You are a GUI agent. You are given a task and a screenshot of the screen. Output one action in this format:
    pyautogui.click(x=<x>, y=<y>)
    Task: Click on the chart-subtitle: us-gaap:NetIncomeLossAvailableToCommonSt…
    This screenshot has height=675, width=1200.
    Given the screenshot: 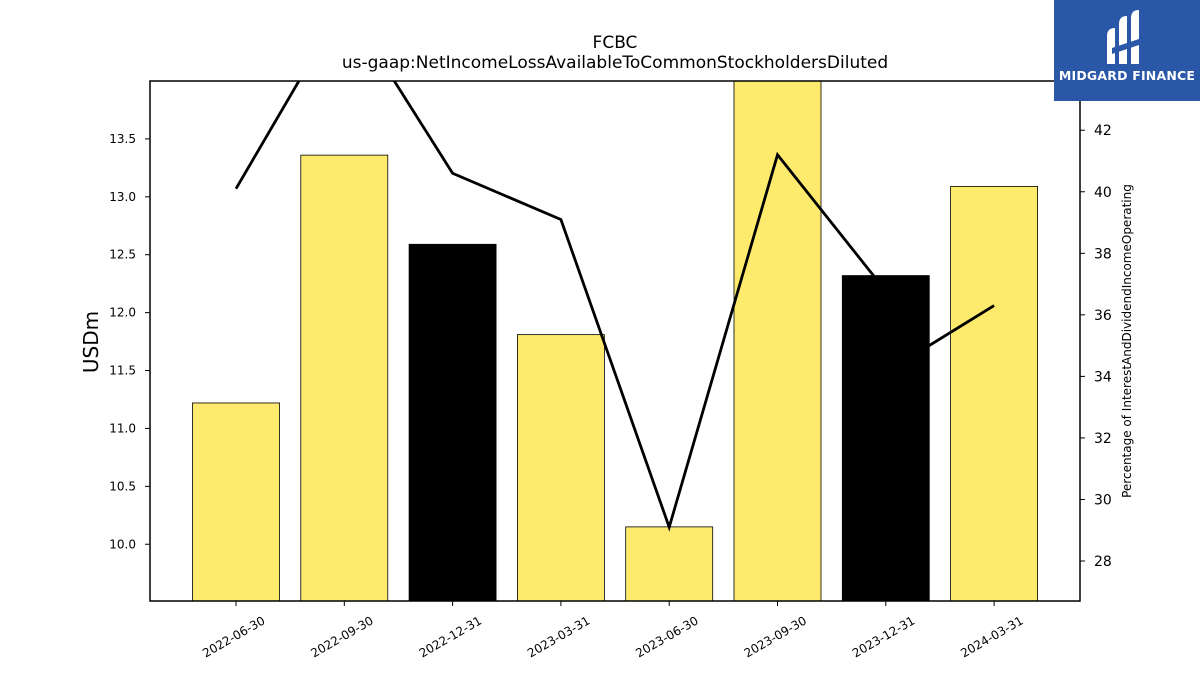 What is the action you would take?
    pyautogui.click(x=615, y=63)
    